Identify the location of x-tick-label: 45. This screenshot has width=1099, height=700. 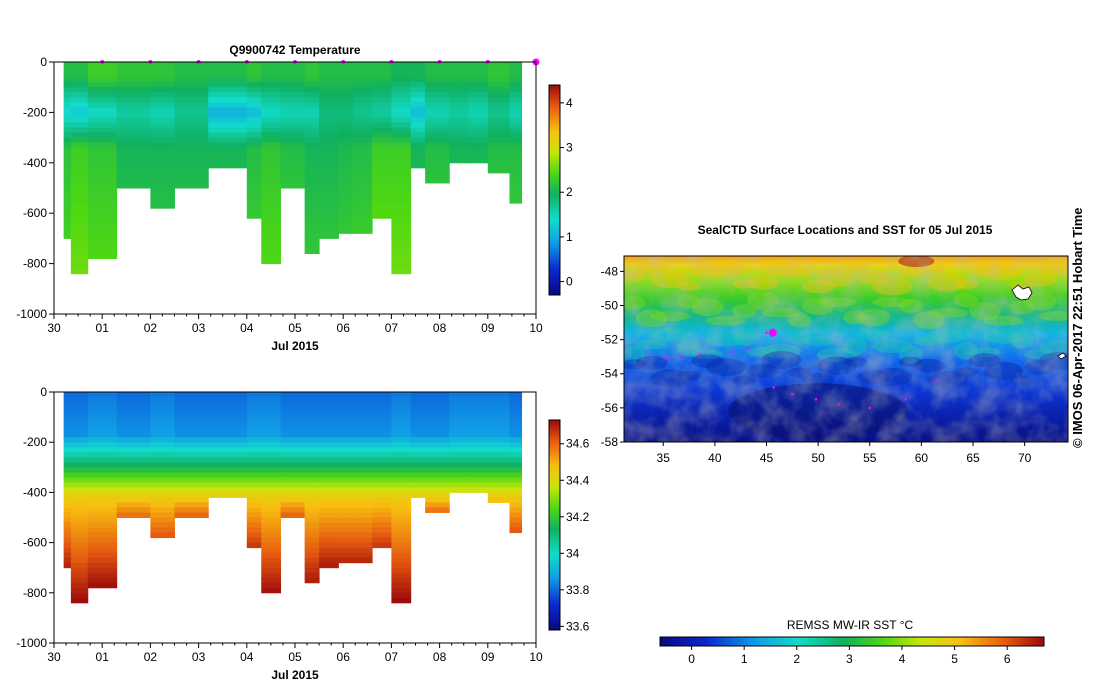
(767, 458).